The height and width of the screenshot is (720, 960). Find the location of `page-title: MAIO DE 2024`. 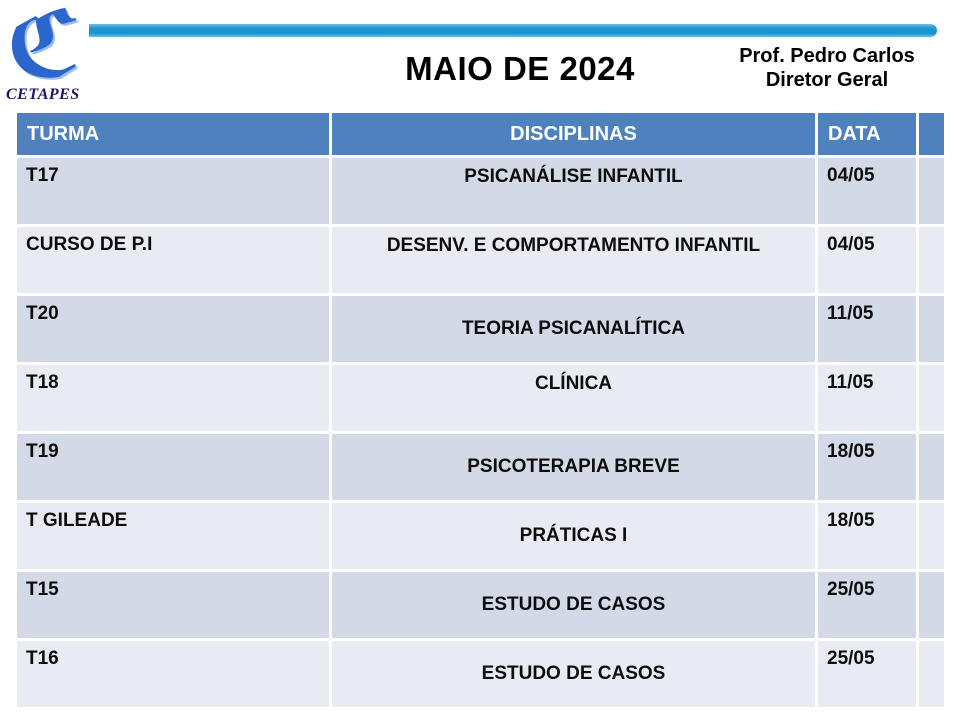

page-title: MAIO DE 2024 is located at coordinates (520, 68).